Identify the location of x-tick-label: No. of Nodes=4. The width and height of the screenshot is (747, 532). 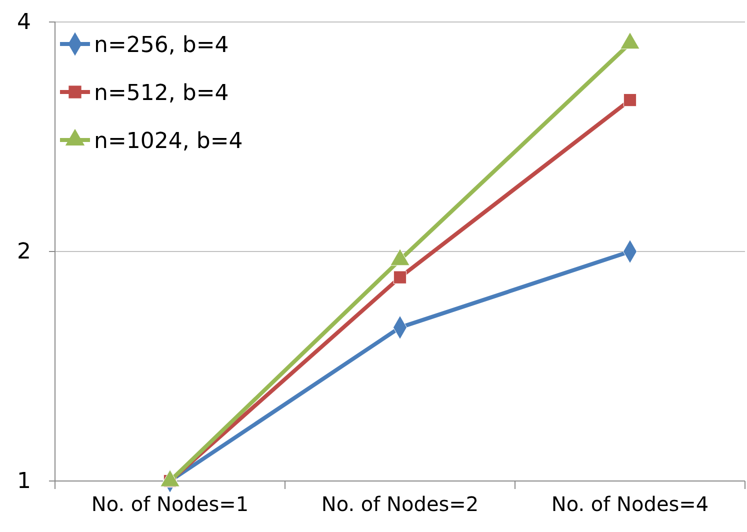
(630, 504).